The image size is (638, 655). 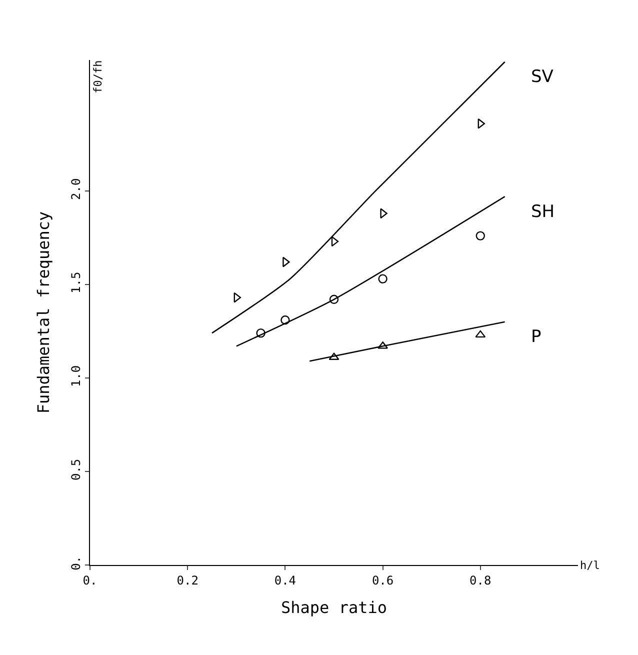 I want to click on y-tick-label: 2.0, so click(x=76, y=189).